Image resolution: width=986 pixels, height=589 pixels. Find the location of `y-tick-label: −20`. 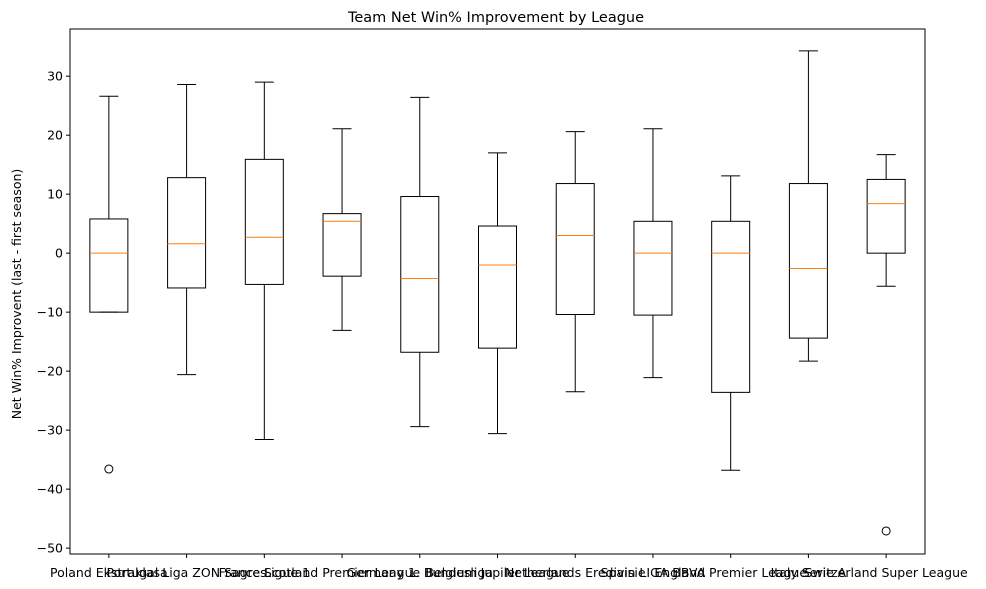

y-tick-label: −20 is located at coordinates (50, 371).